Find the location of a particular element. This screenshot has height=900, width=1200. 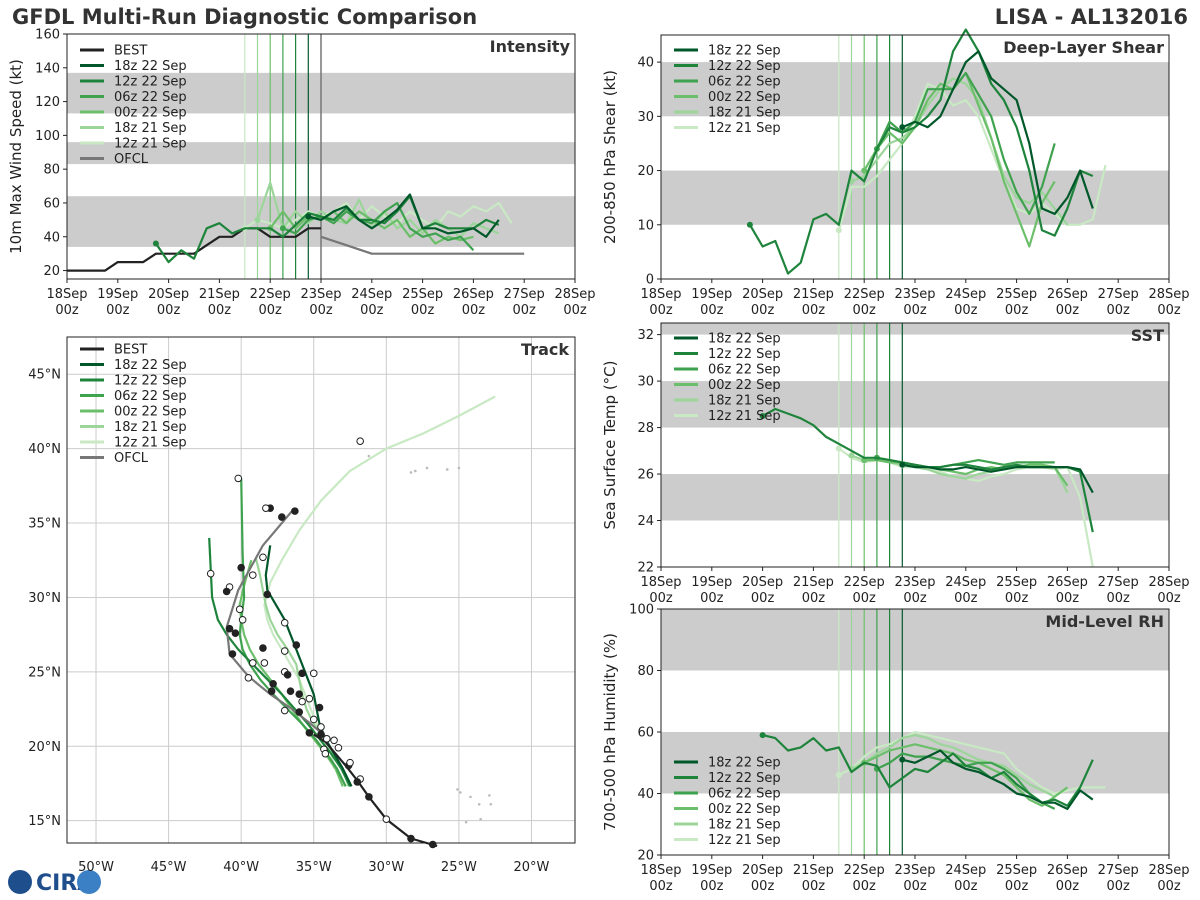

intensity-legend-label-ofcl: OFCL is located at coordinates (131, 159).